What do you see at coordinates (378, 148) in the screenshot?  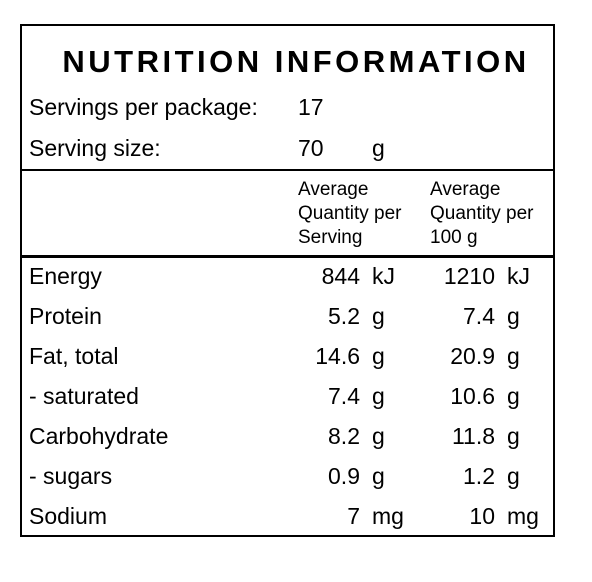 I see `serving-size-unit: g` at bounding box center [378, 148].